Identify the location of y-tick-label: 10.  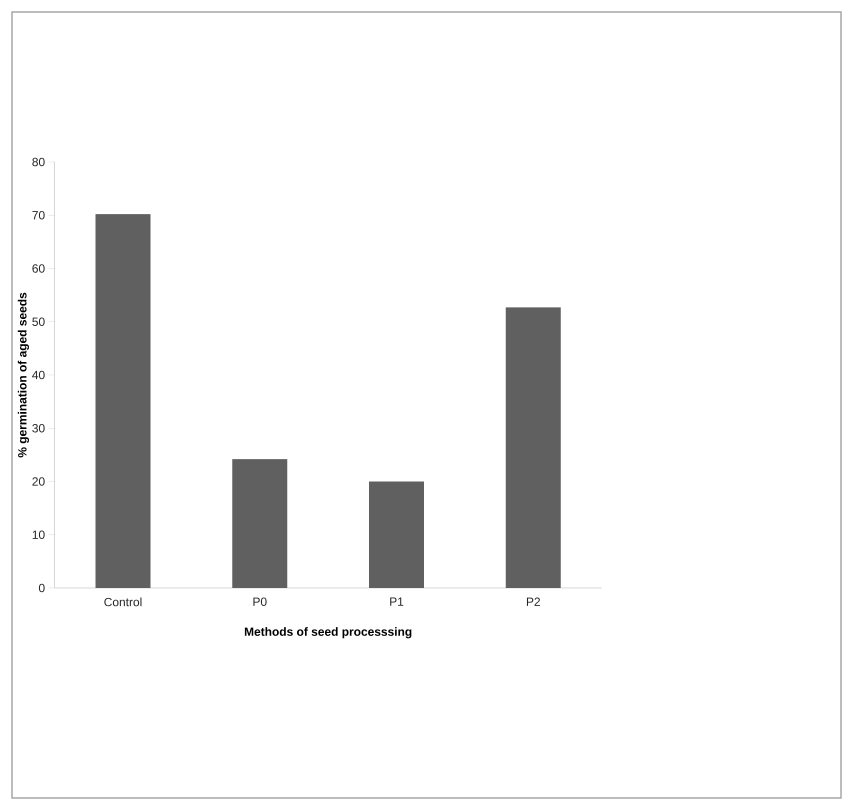
(38, 534).